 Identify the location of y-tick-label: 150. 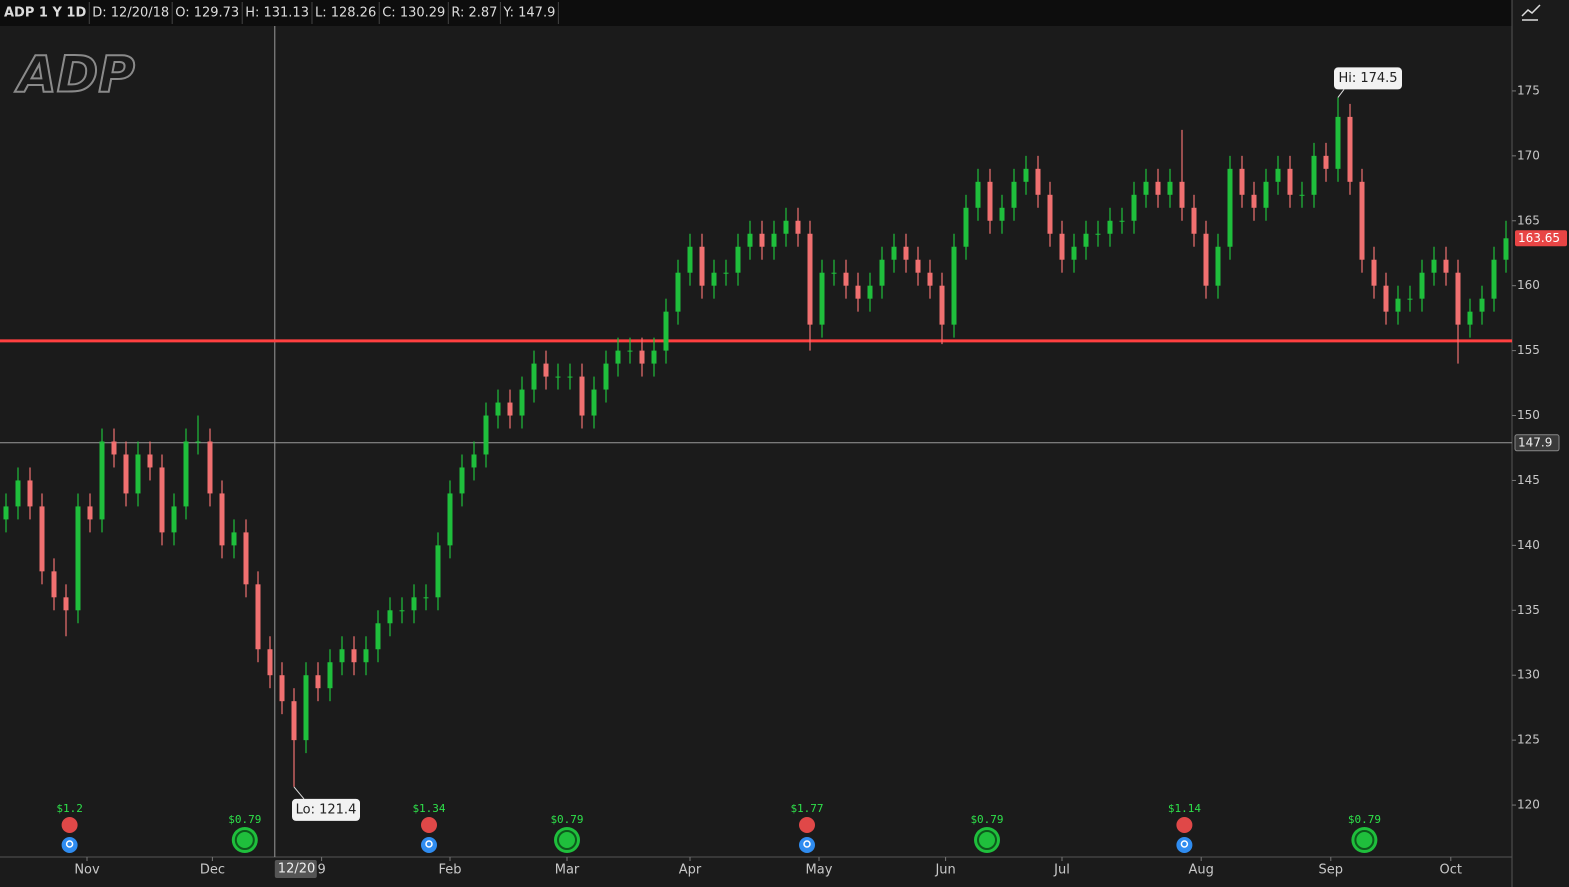
(1528, 415).